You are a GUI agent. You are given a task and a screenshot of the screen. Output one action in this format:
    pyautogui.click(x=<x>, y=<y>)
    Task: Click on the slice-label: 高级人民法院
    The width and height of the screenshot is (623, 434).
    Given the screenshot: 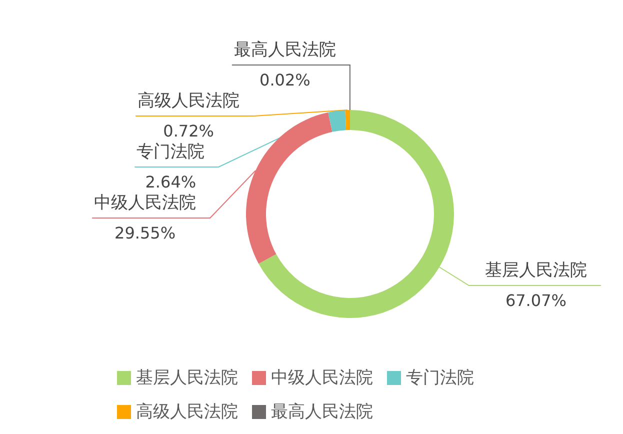 What is the action you would take?
    pyautogui.click(x=189, y=101)
    